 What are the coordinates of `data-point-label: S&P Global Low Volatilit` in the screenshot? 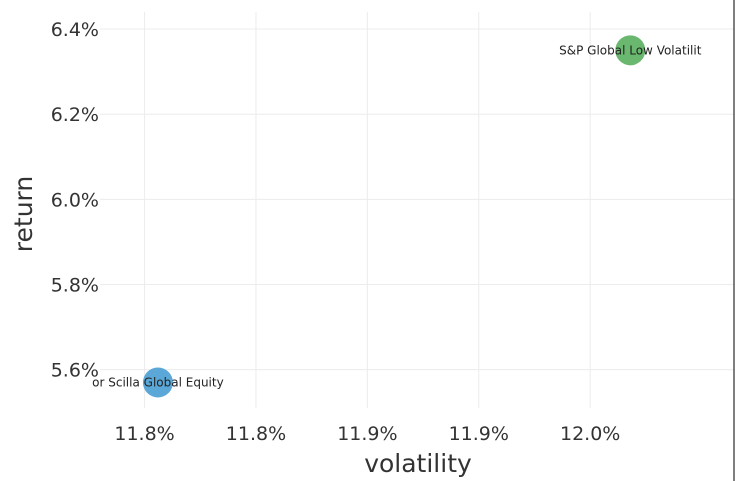 It's located at (630, 50).